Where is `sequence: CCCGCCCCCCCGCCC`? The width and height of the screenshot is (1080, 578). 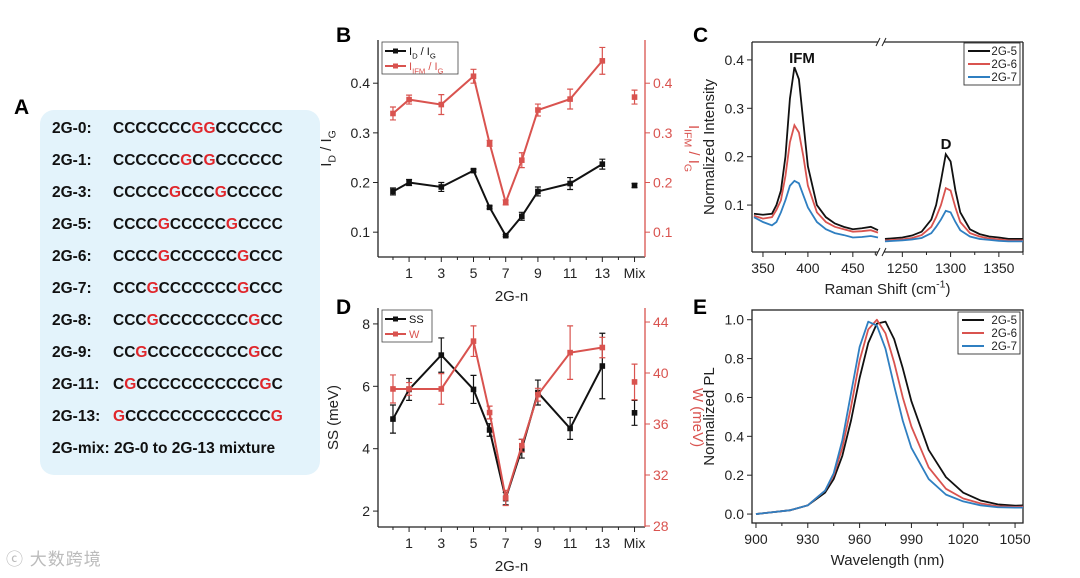 sequence: CCCGCCCCCCCGCCC is located at coordinates (198, 288).